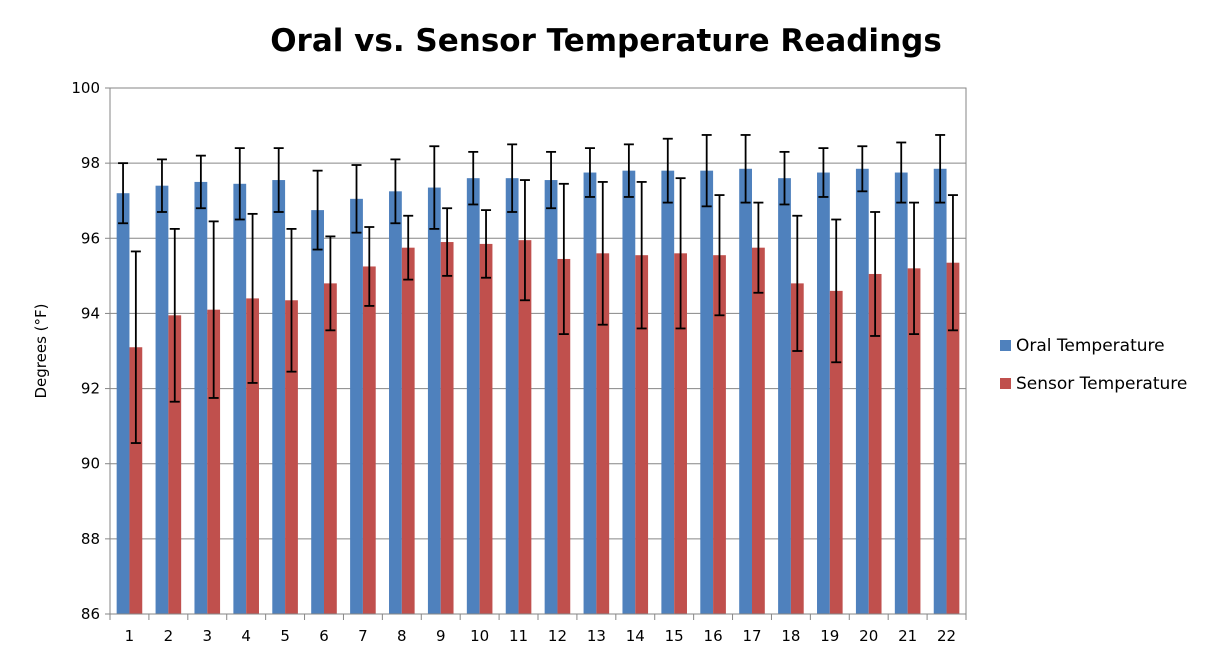 The height and width of the screenshot is (667, 1212). Describe the element at coordinates (130, 636) in the screenshot. I see `x-tick-label: 1` at that location.